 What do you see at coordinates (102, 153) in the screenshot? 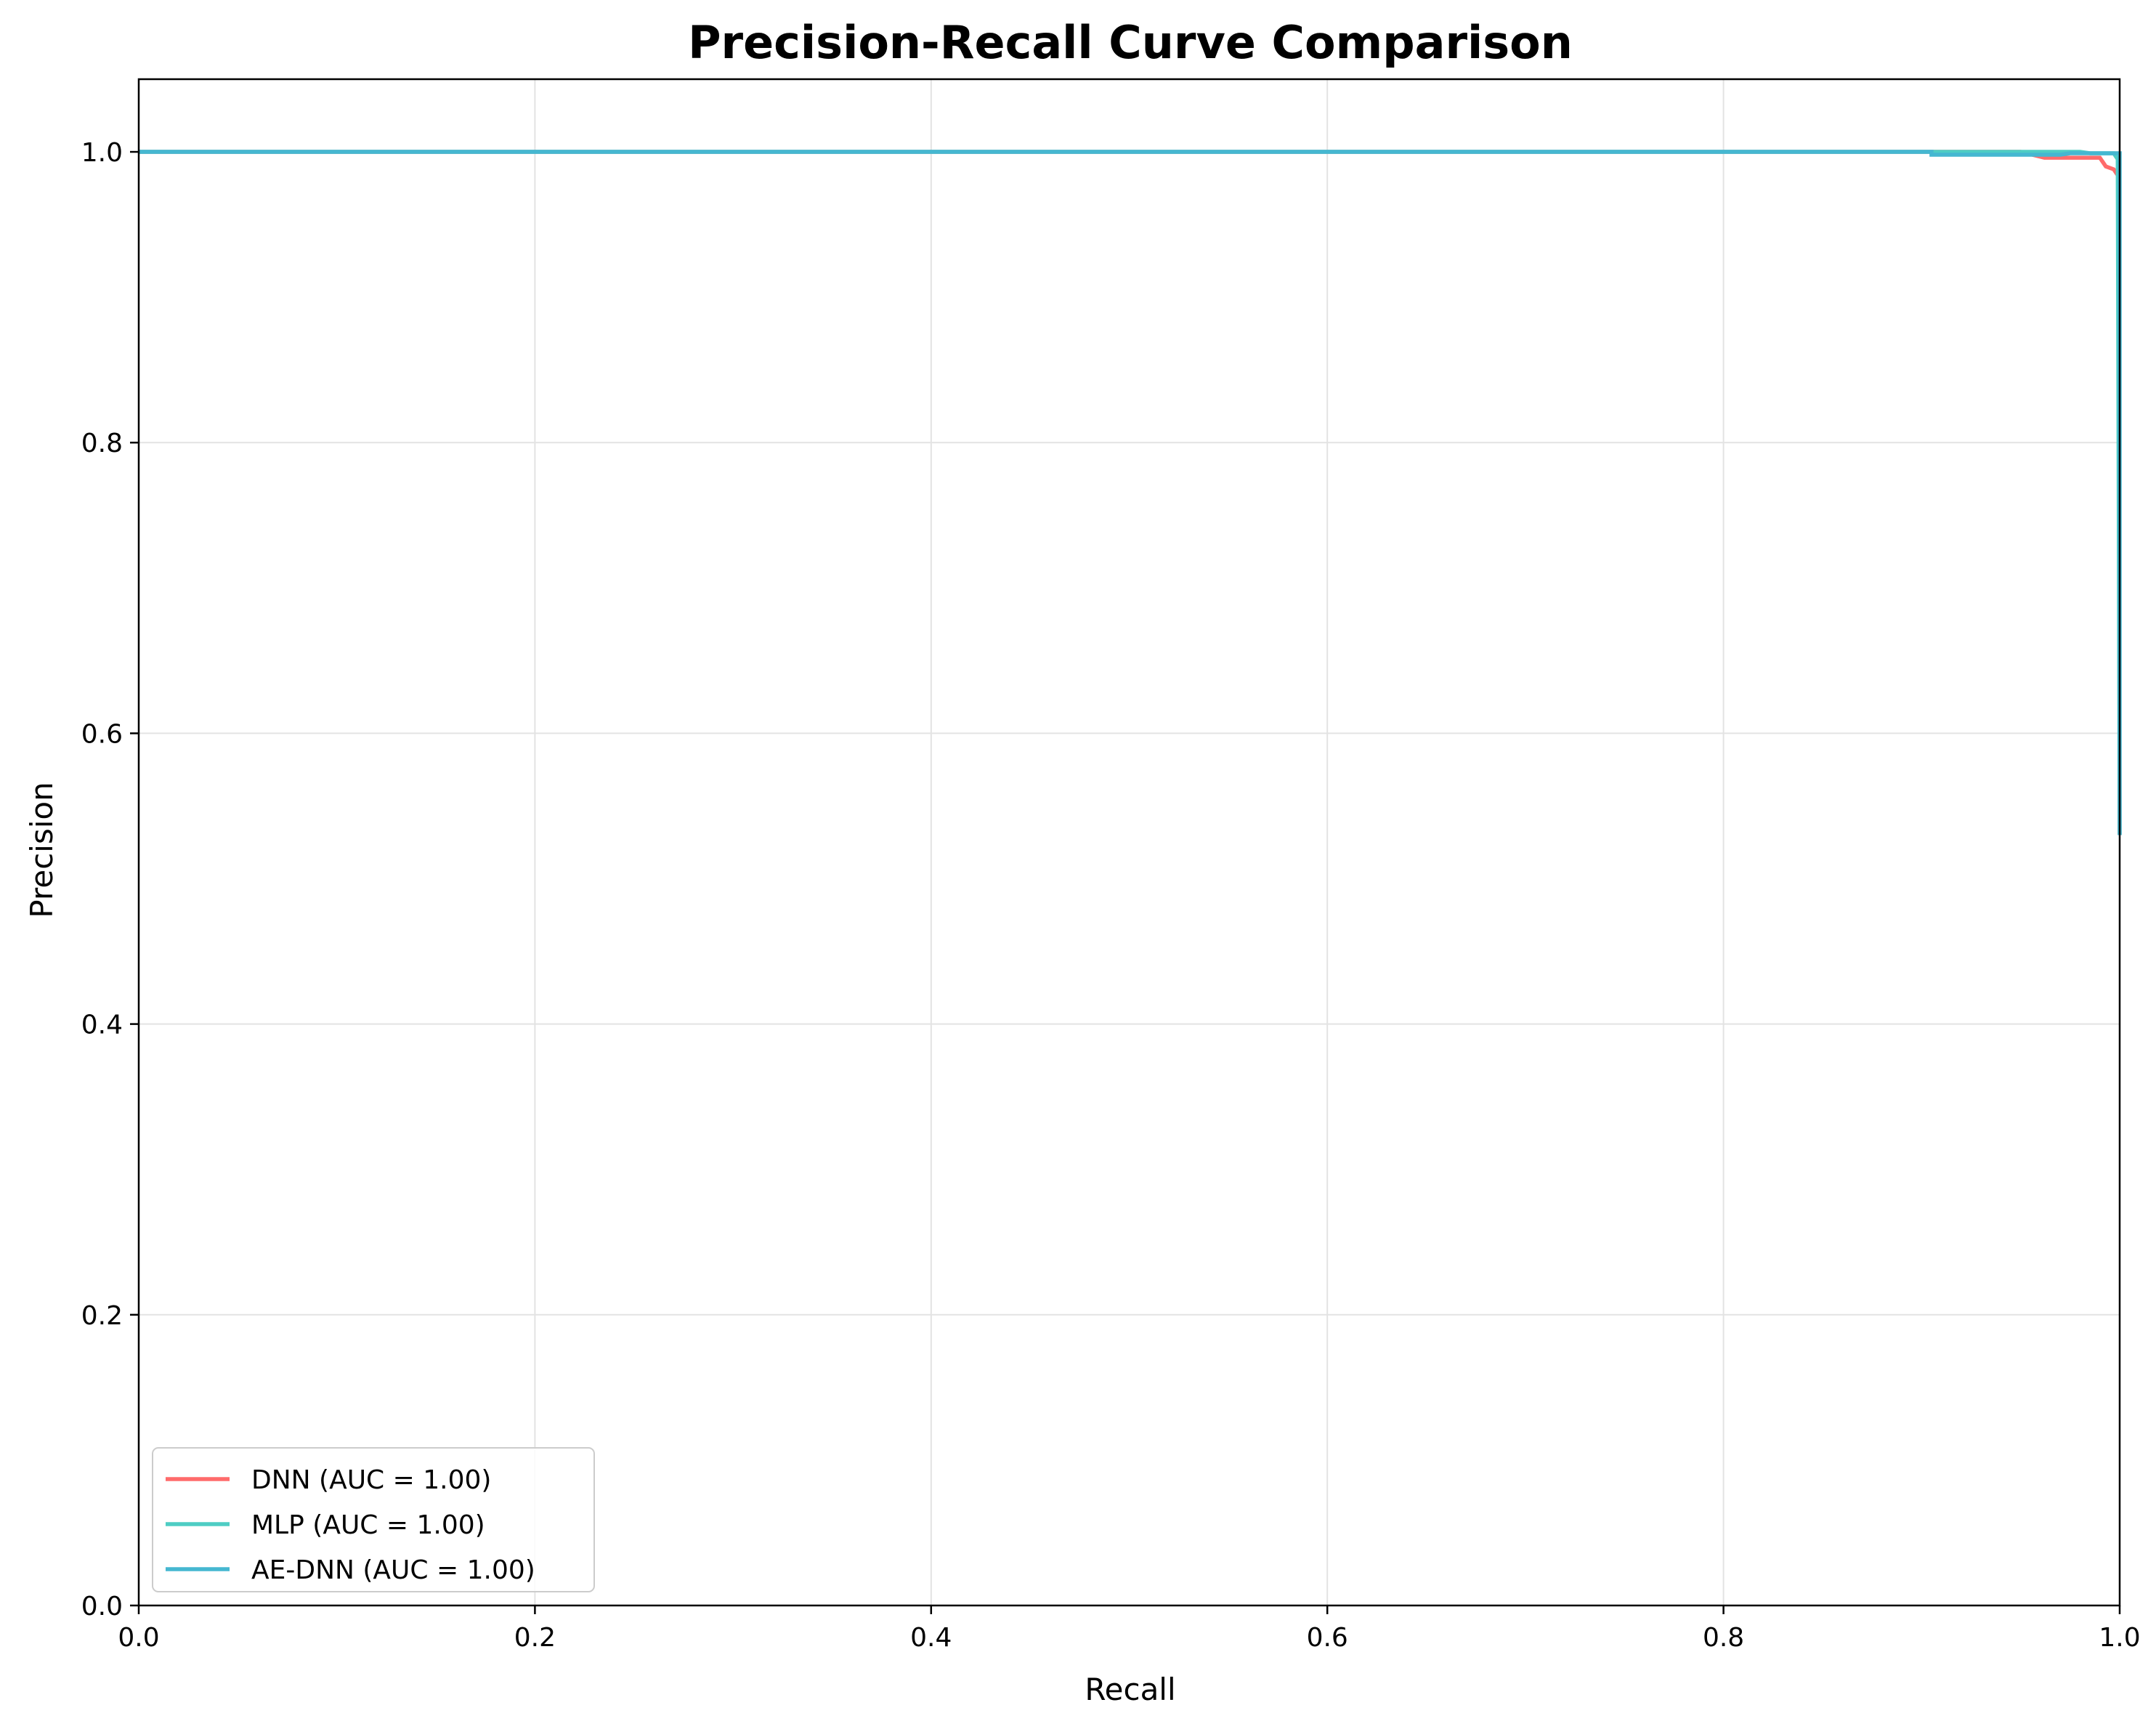
I see `y-tick-label: 1.0` at bounding box center [102, 153].